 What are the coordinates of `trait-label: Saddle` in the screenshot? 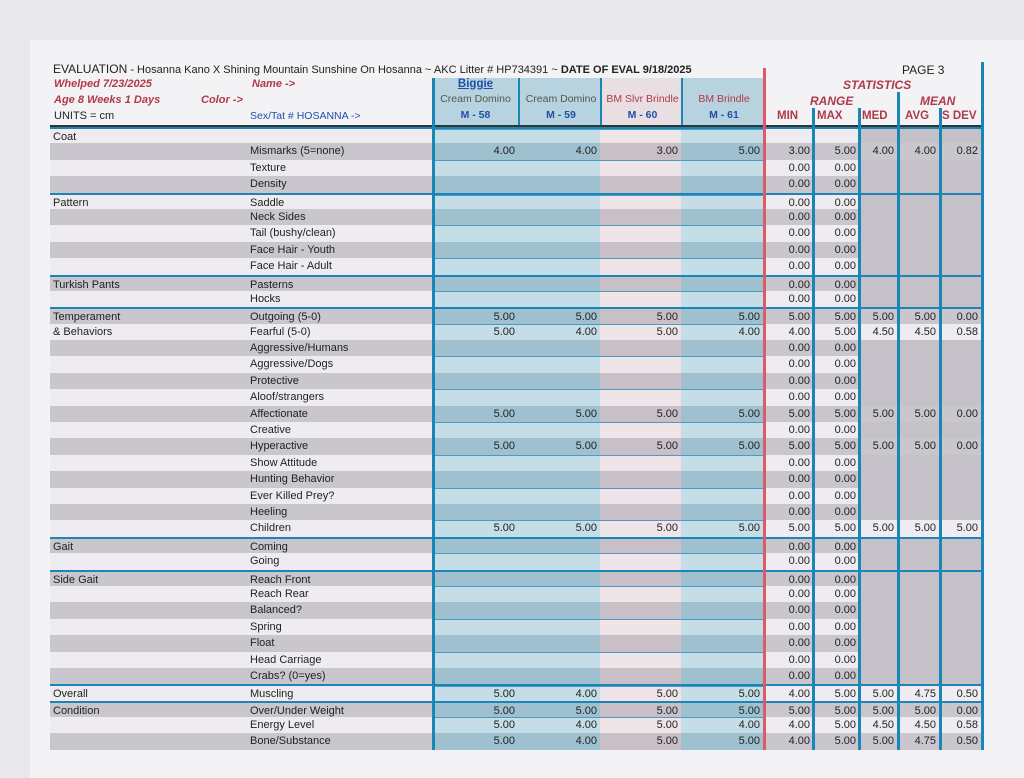 It's located at (267, 202).